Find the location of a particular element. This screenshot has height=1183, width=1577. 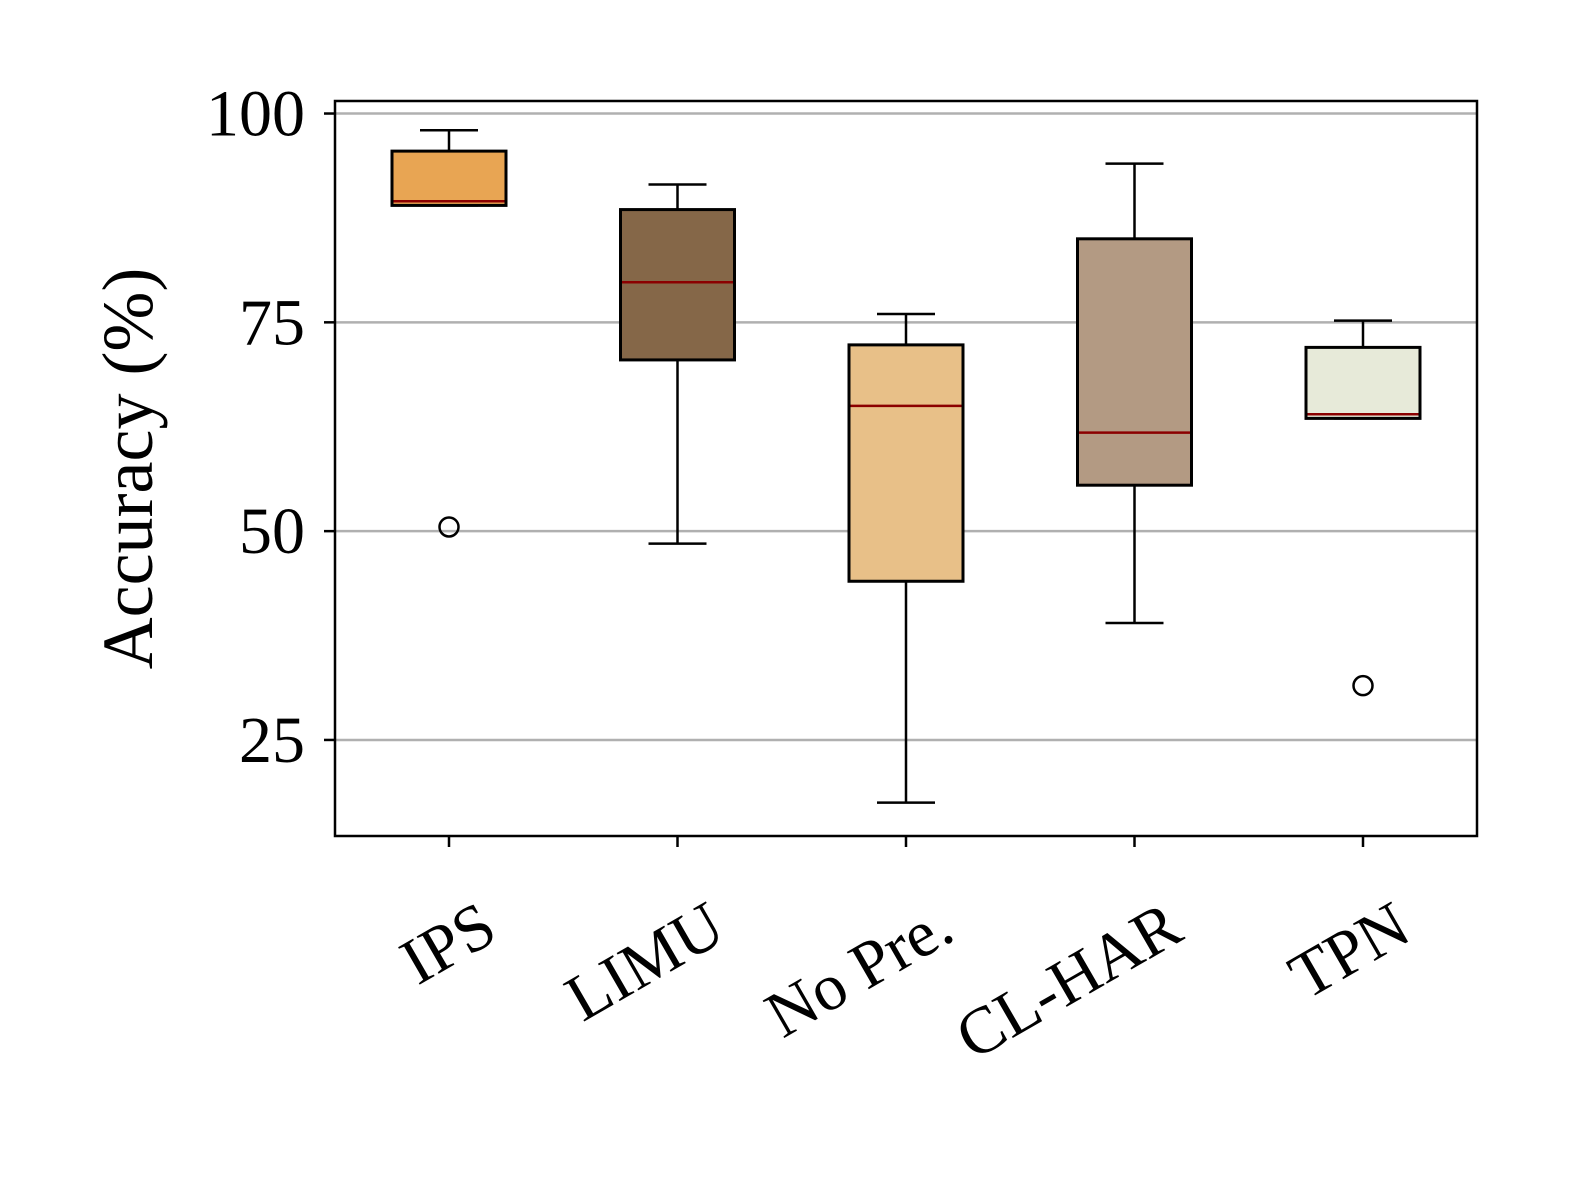

box-no-pre is located at coordinates (906, 558).